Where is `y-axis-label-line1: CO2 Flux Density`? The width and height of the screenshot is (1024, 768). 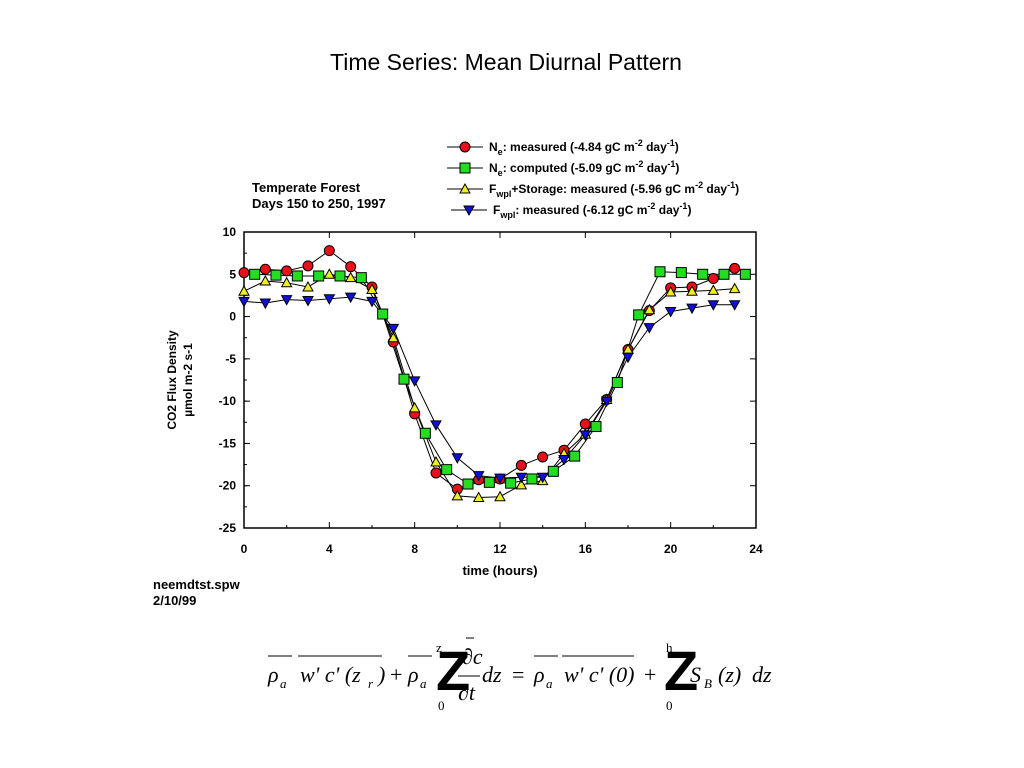 y-axis-label-line1: CO2 Flux Density is located at coordinates (172, 380).